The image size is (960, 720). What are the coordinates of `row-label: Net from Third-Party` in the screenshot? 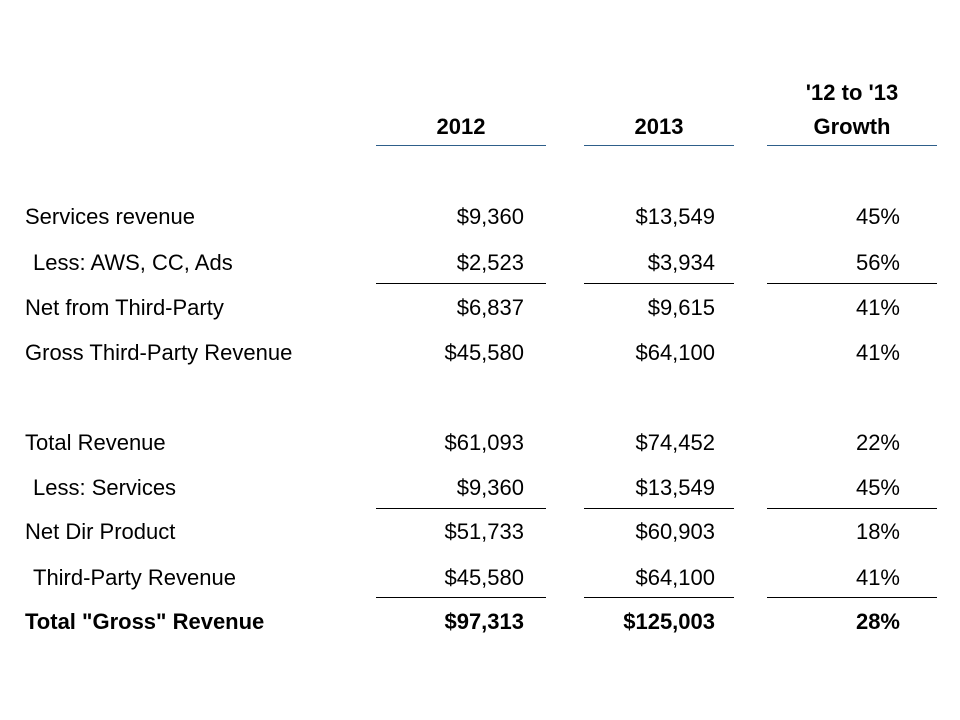 It's located at (124, 307).